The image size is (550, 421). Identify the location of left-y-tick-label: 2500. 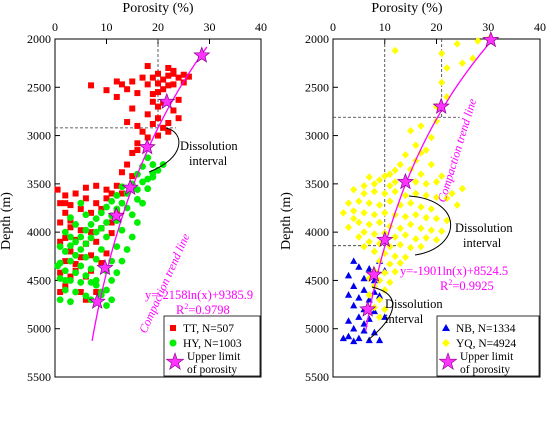
(39, 87).